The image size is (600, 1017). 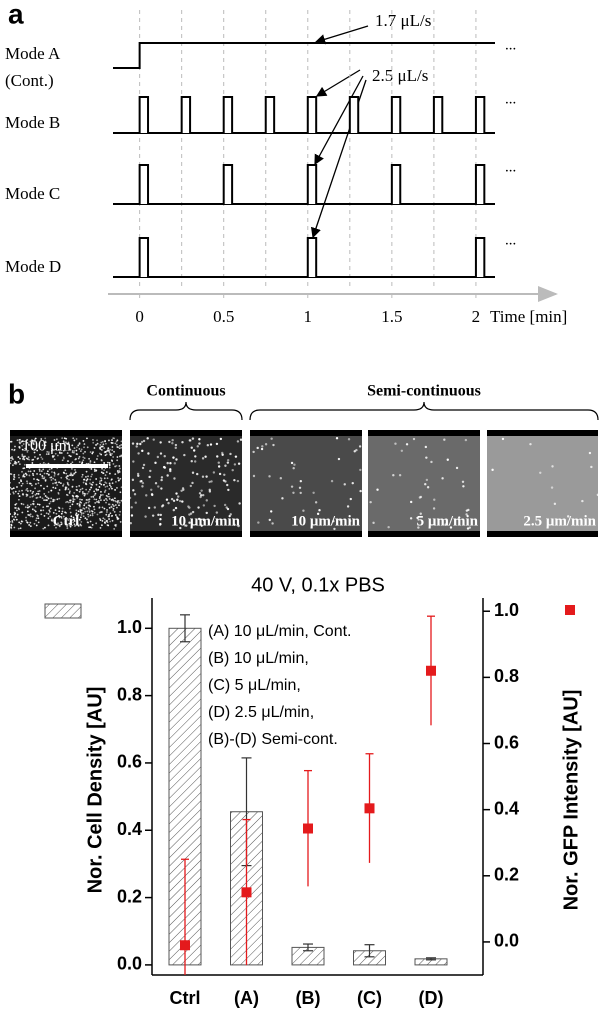 What do you see at coordinates (506, 610) in the screenshot?
I see `y2-tick-label: 1.0` at bounding box center [506, 610].